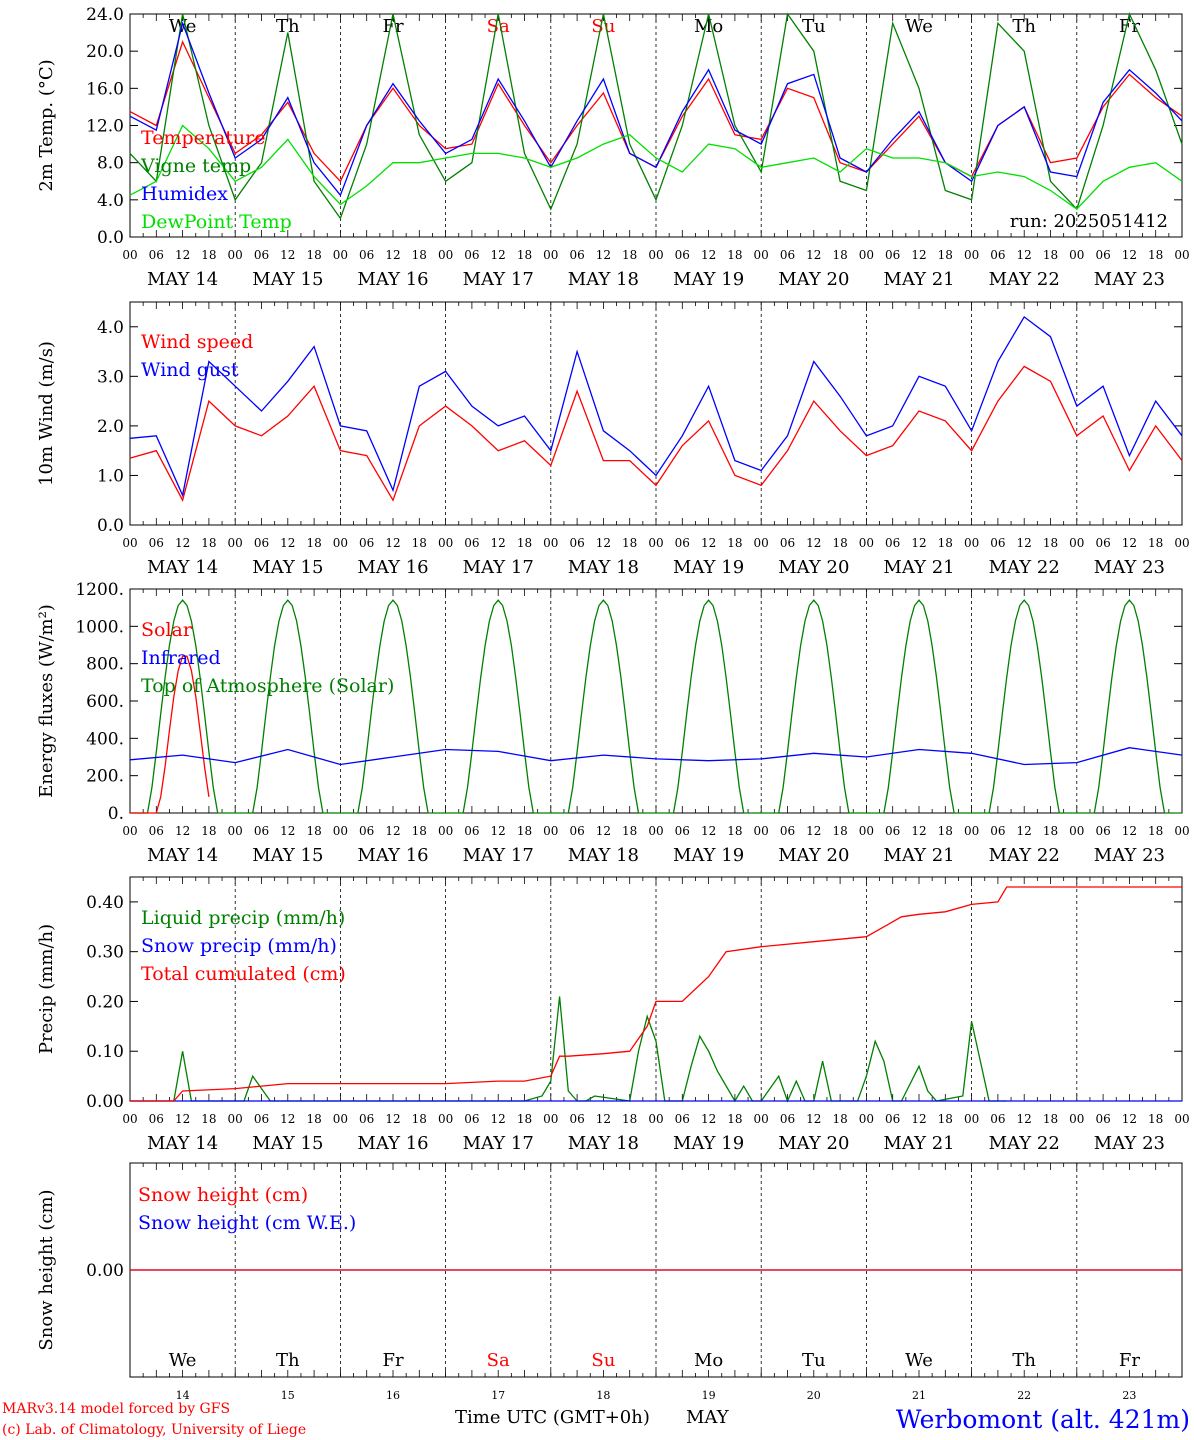 This screenshot has height=1440, width=1194. Describe the element at coordinates (393, 1395) in the screenshot. I see `day-number-label: 16` at that location.